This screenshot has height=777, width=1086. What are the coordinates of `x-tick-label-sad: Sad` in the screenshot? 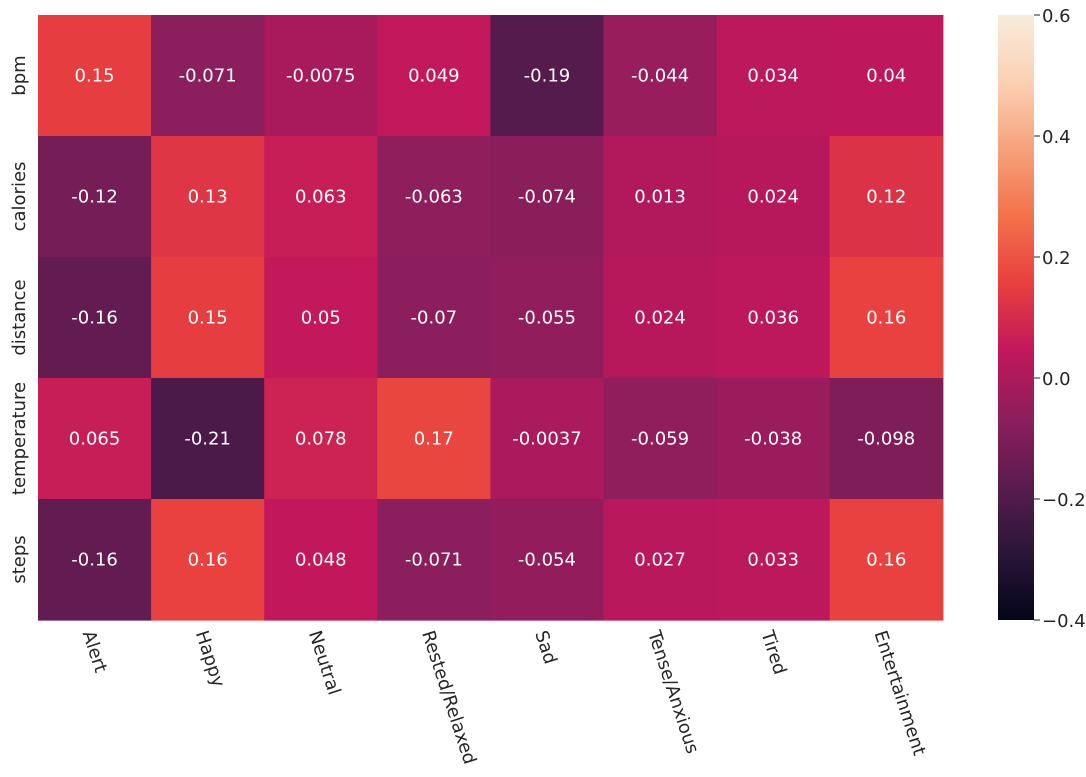 It's located at (545, 647).